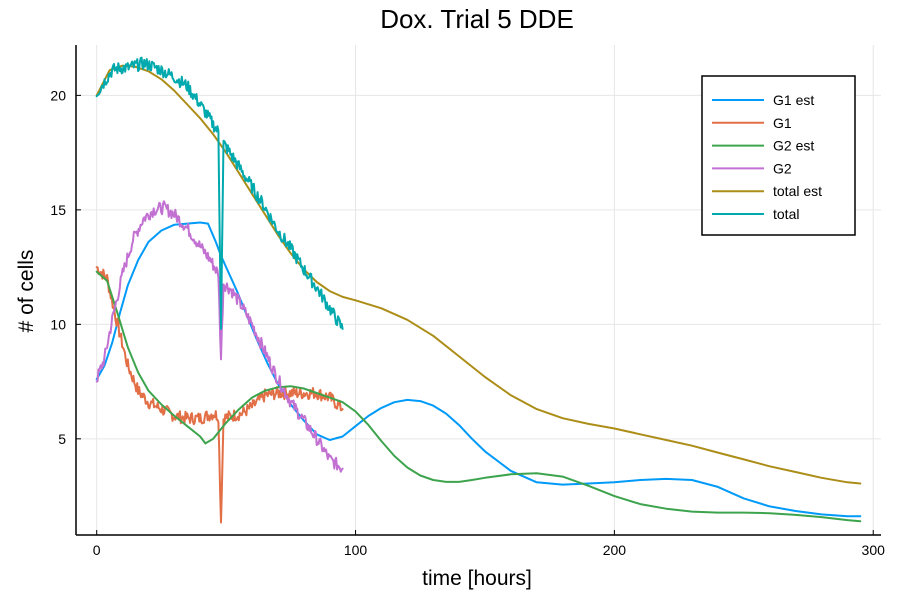 Image resolution: width=900 pixels, height=600 pixels. Describe the element at coordinates (786, 214) in the screenshot. I see `legend-entry-label: total` at that location.